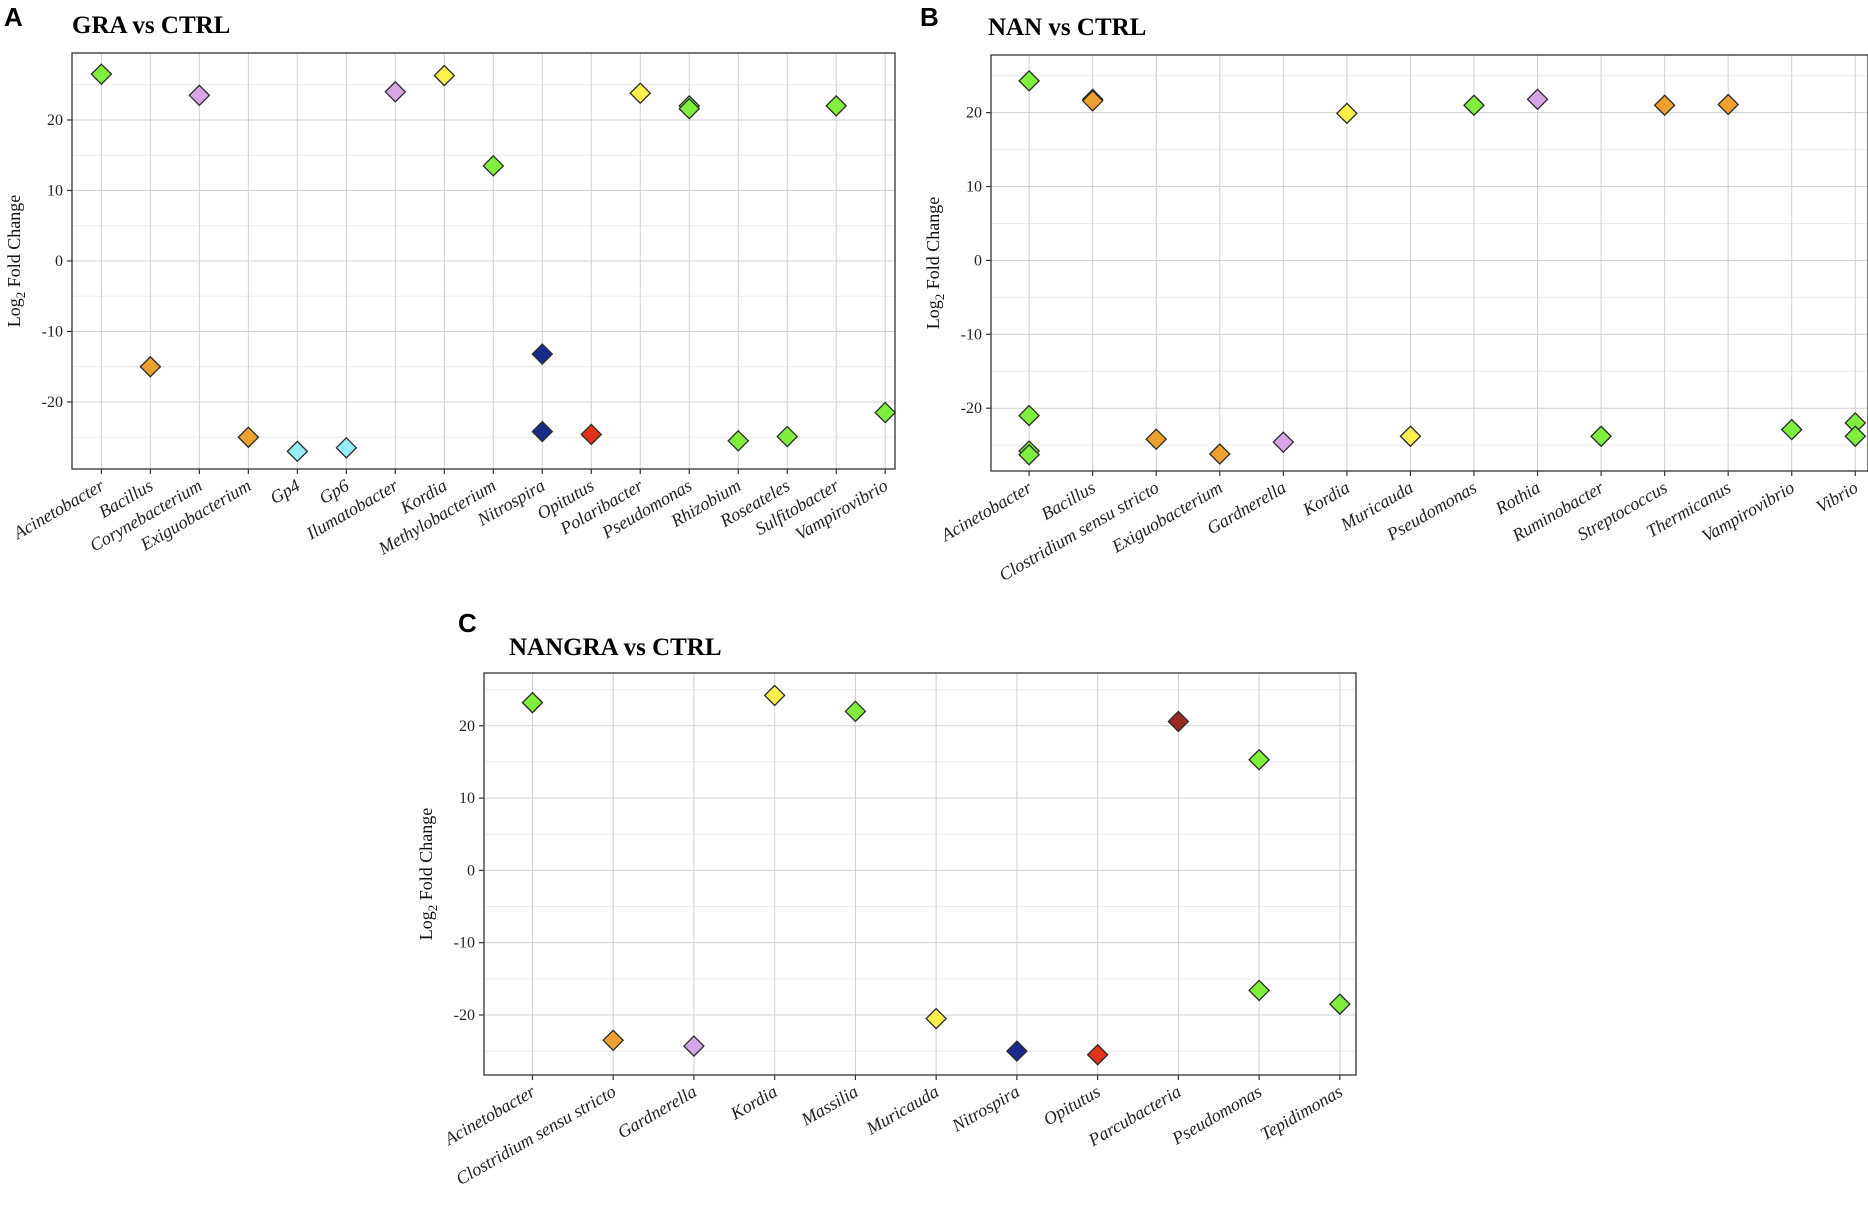 This screenshot has width=1868, height=1206. Describe the element at coordinates (615, 647) in the screenshot. I see `panel-title-c: NANGRA vs CTRL` at that location.